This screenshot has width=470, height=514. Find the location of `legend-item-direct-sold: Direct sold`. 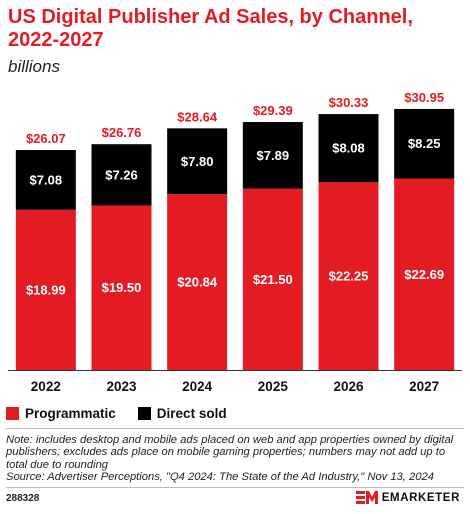

legend-item-direct-sold: Direct sold is located at coordinates (182, 413).